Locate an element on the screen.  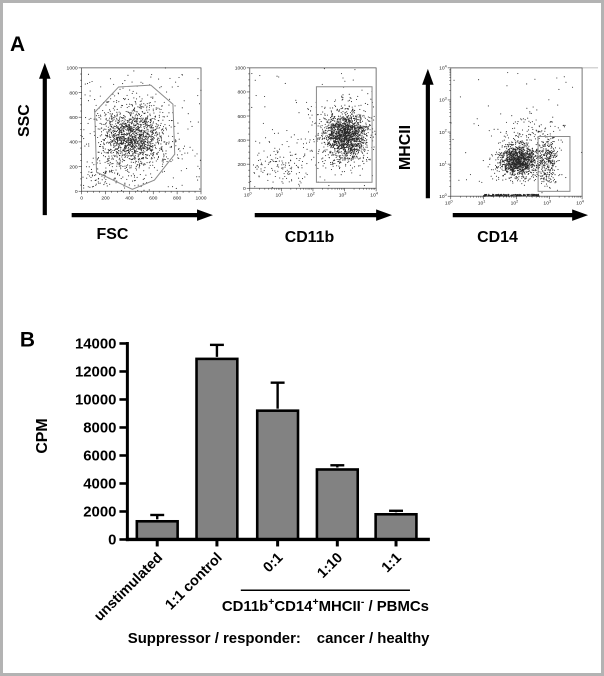
category-label: 1:1 control is located at coordinates (193, 581).